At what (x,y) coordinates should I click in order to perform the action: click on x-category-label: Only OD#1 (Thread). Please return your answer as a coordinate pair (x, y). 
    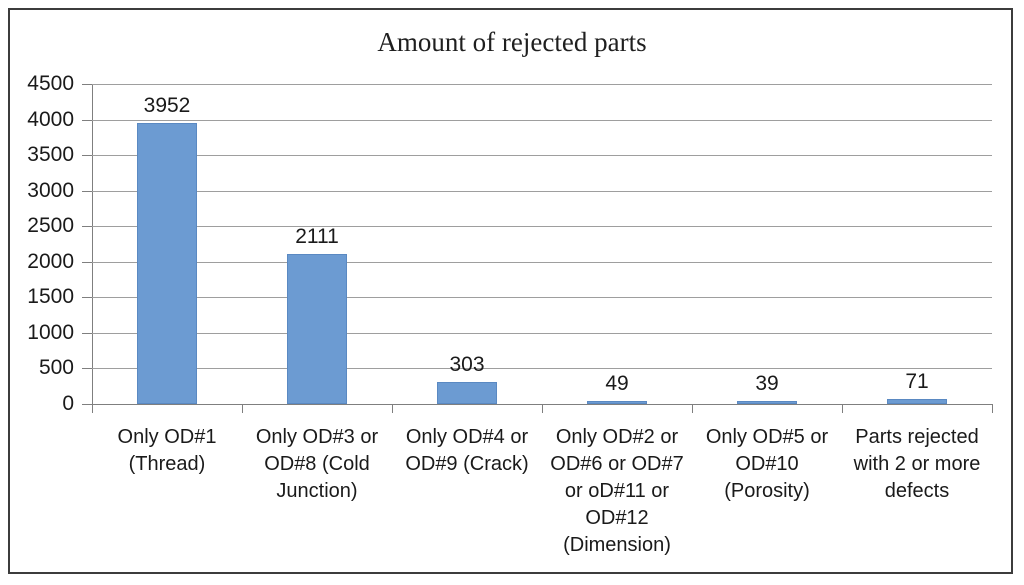
    Looking at the image, I should click on (167, 450).